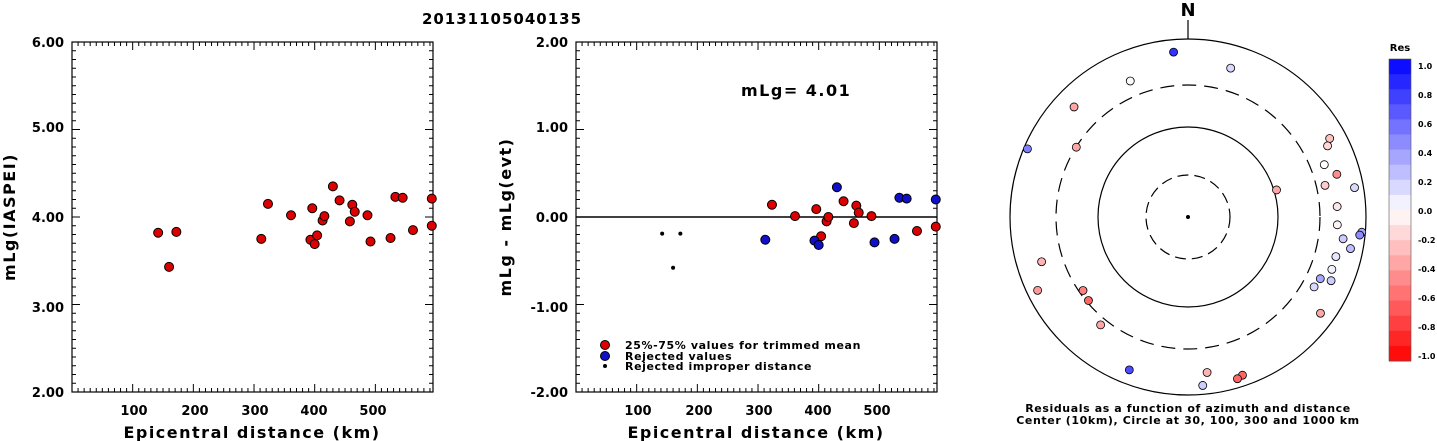 Image resolution: width=1437 pixels, height=441 pixels. I want to click on colorbar-title: Res, so click(1400, 48).